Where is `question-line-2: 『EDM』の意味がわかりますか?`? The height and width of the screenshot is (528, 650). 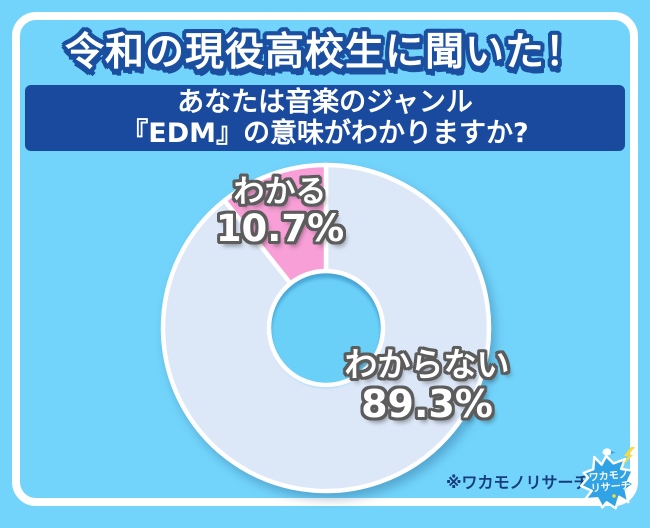 question-line-2: 『EDM』の意味がわかりますか? is located at coordinates (325, 133).